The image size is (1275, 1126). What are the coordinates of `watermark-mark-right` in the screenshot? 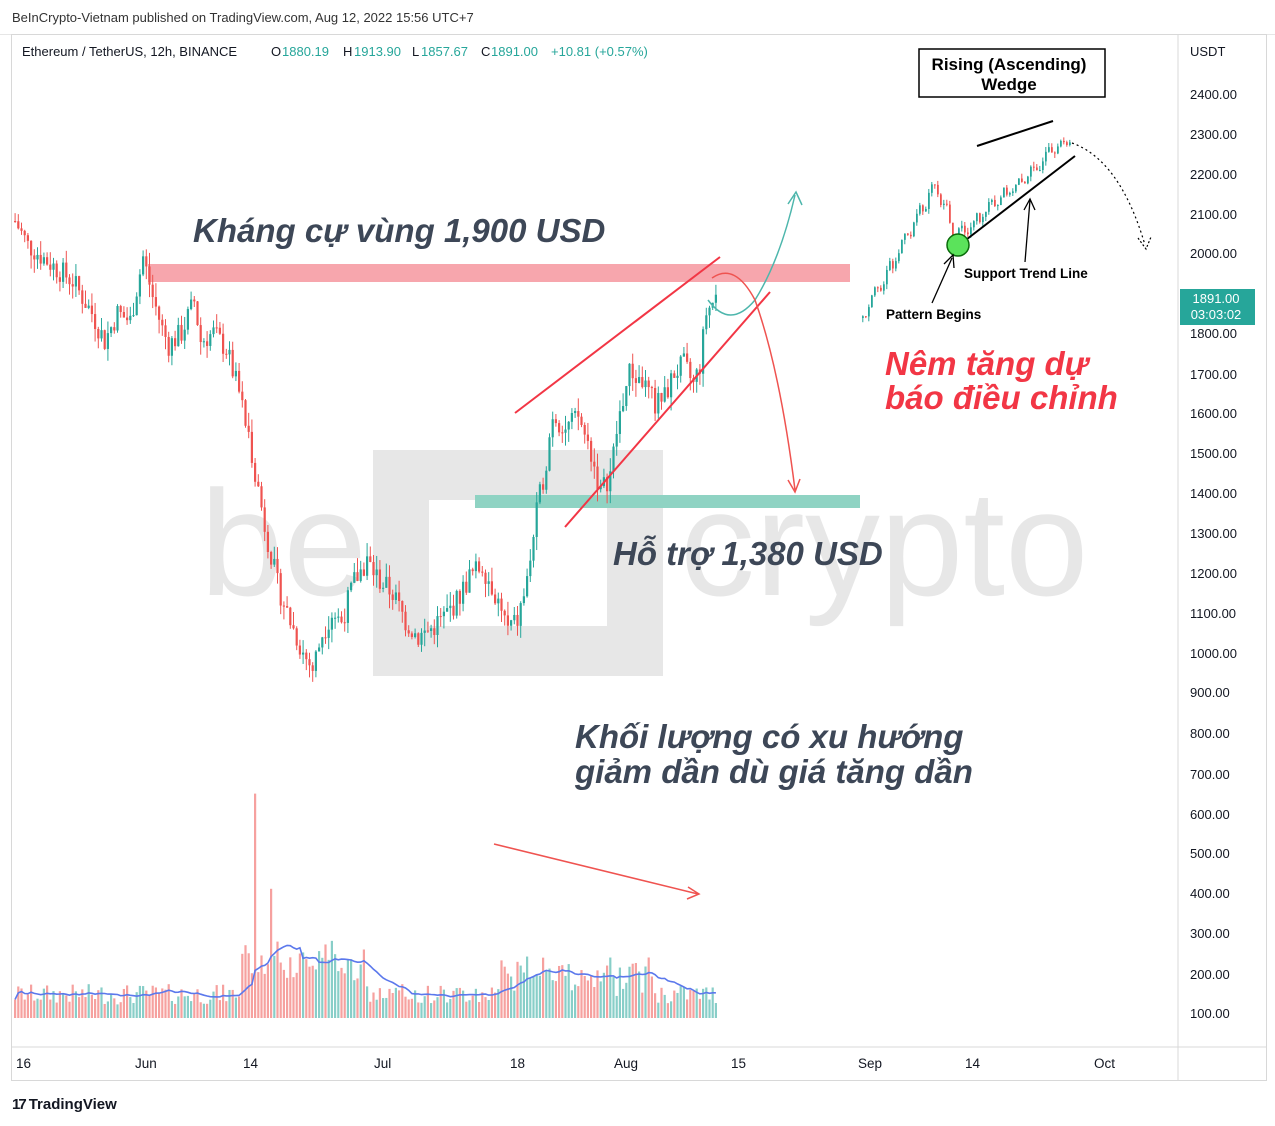 It's located at (635, 563).